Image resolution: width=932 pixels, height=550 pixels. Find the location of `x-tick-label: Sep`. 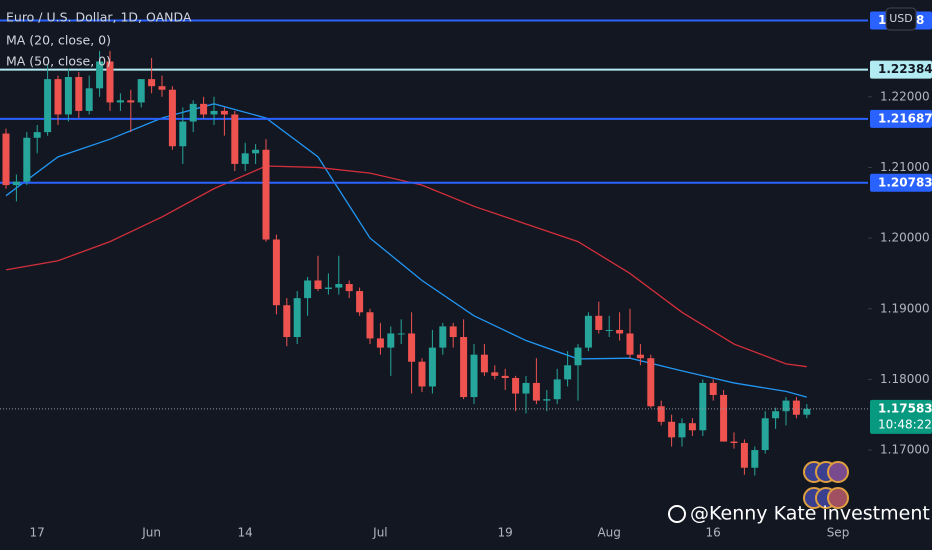

x-tick-label: Sep is located at coordinates (838, 533).